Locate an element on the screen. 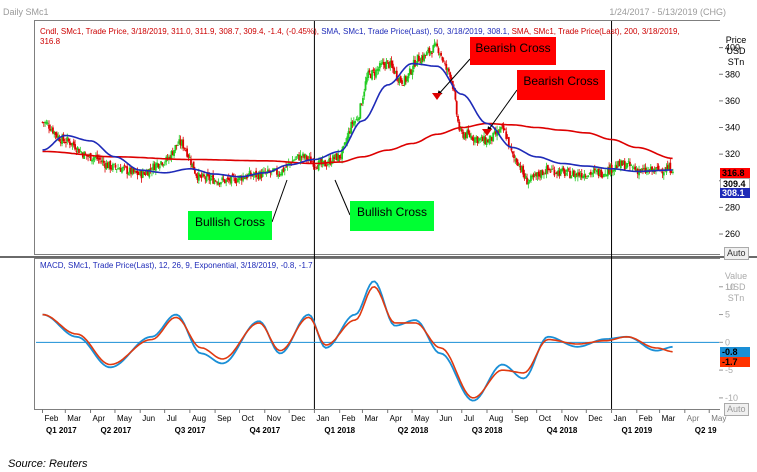 Image resolution: width=757 pixels, height=472 pixels. macd-auto-scale-button: Auto is located at coordinates (736, 409).